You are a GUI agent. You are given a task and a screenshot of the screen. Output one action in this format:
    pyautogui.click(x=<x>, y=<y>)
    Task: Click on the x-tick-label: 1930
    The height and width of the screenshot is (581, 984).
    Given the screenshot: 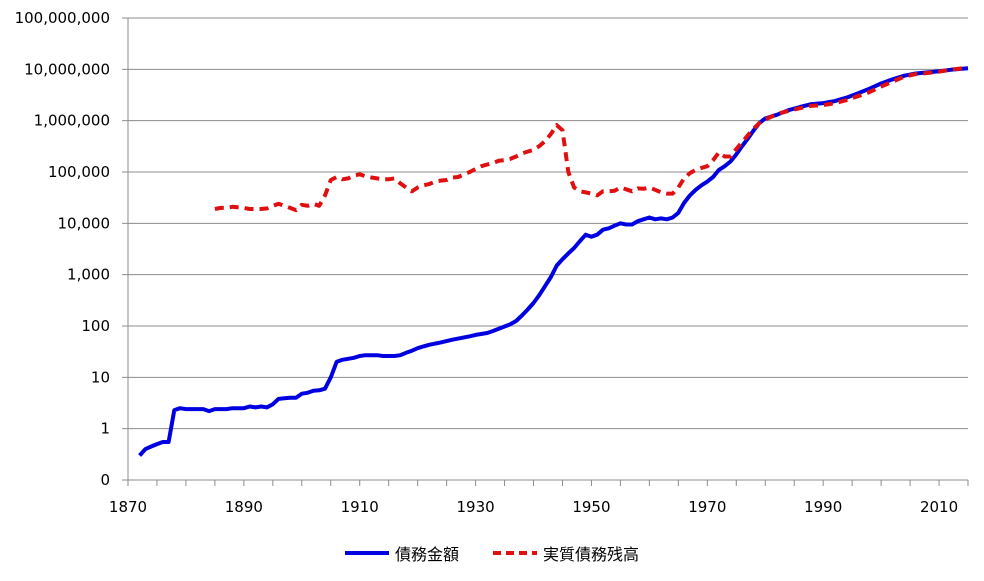 What is the action you would take?
    pyautogui.click(x=475, y=507)
    